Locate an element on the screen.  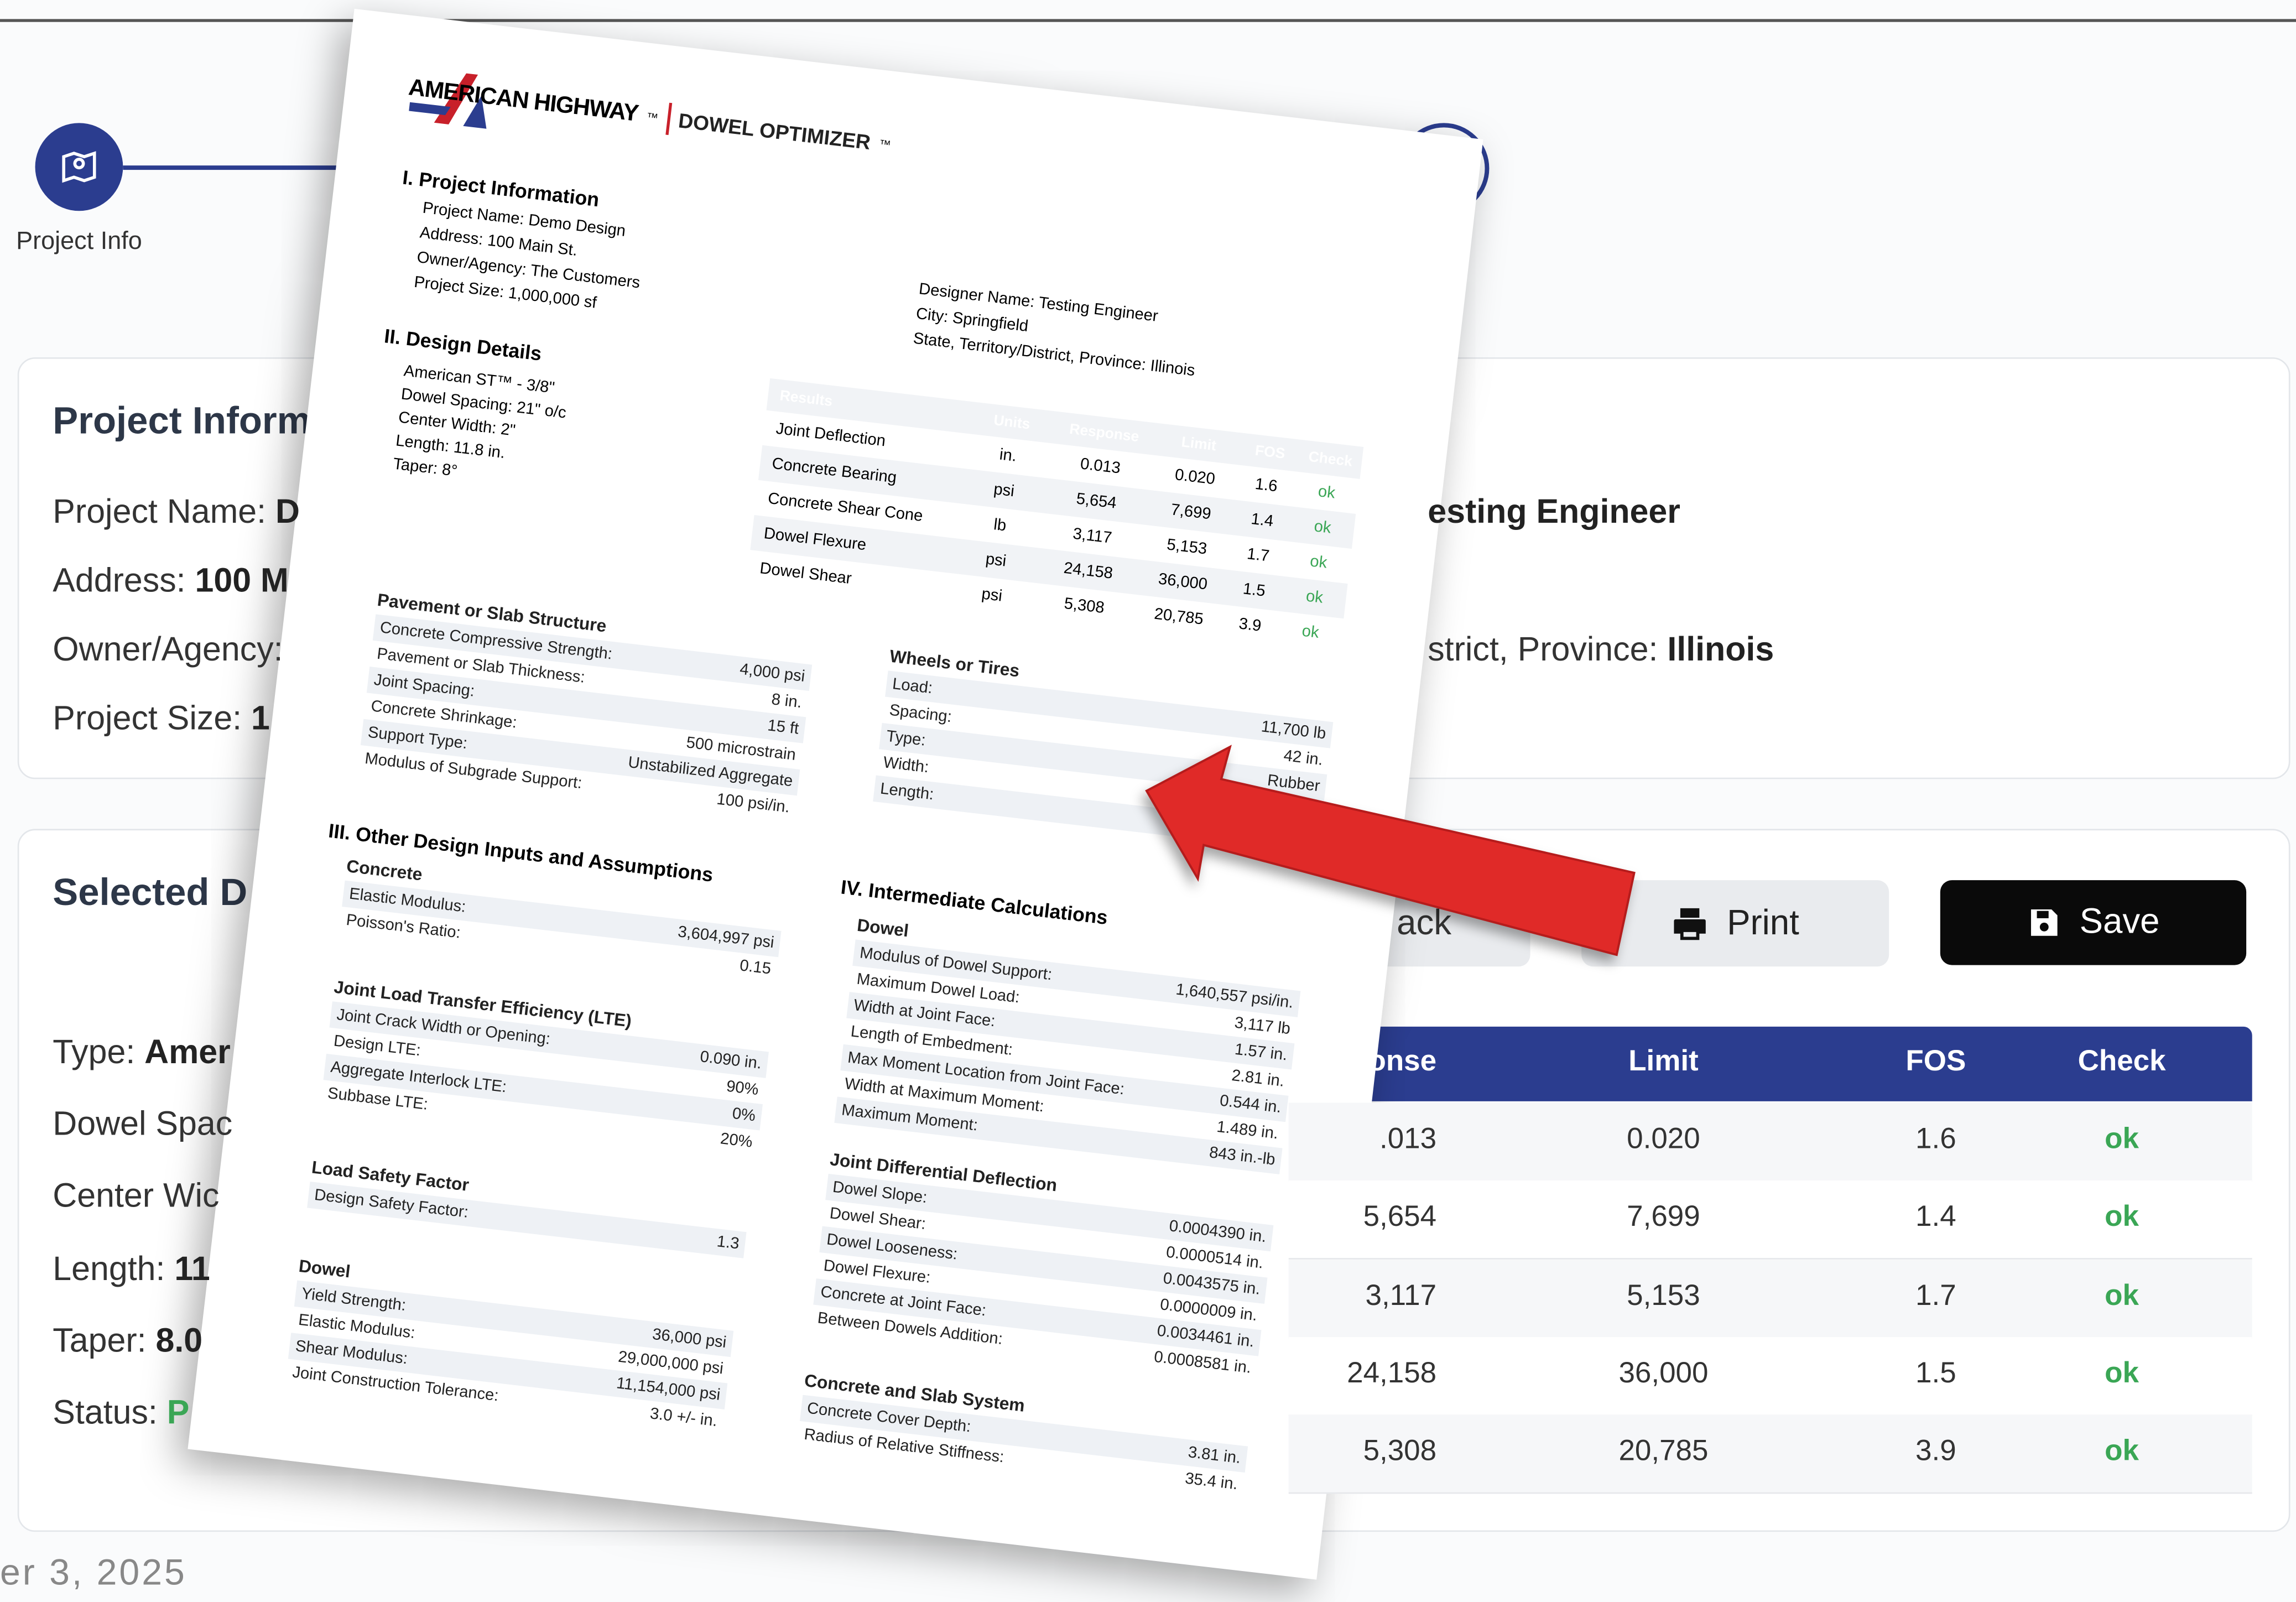
field: Project Size: 1 is located at coordinates (161, 718).